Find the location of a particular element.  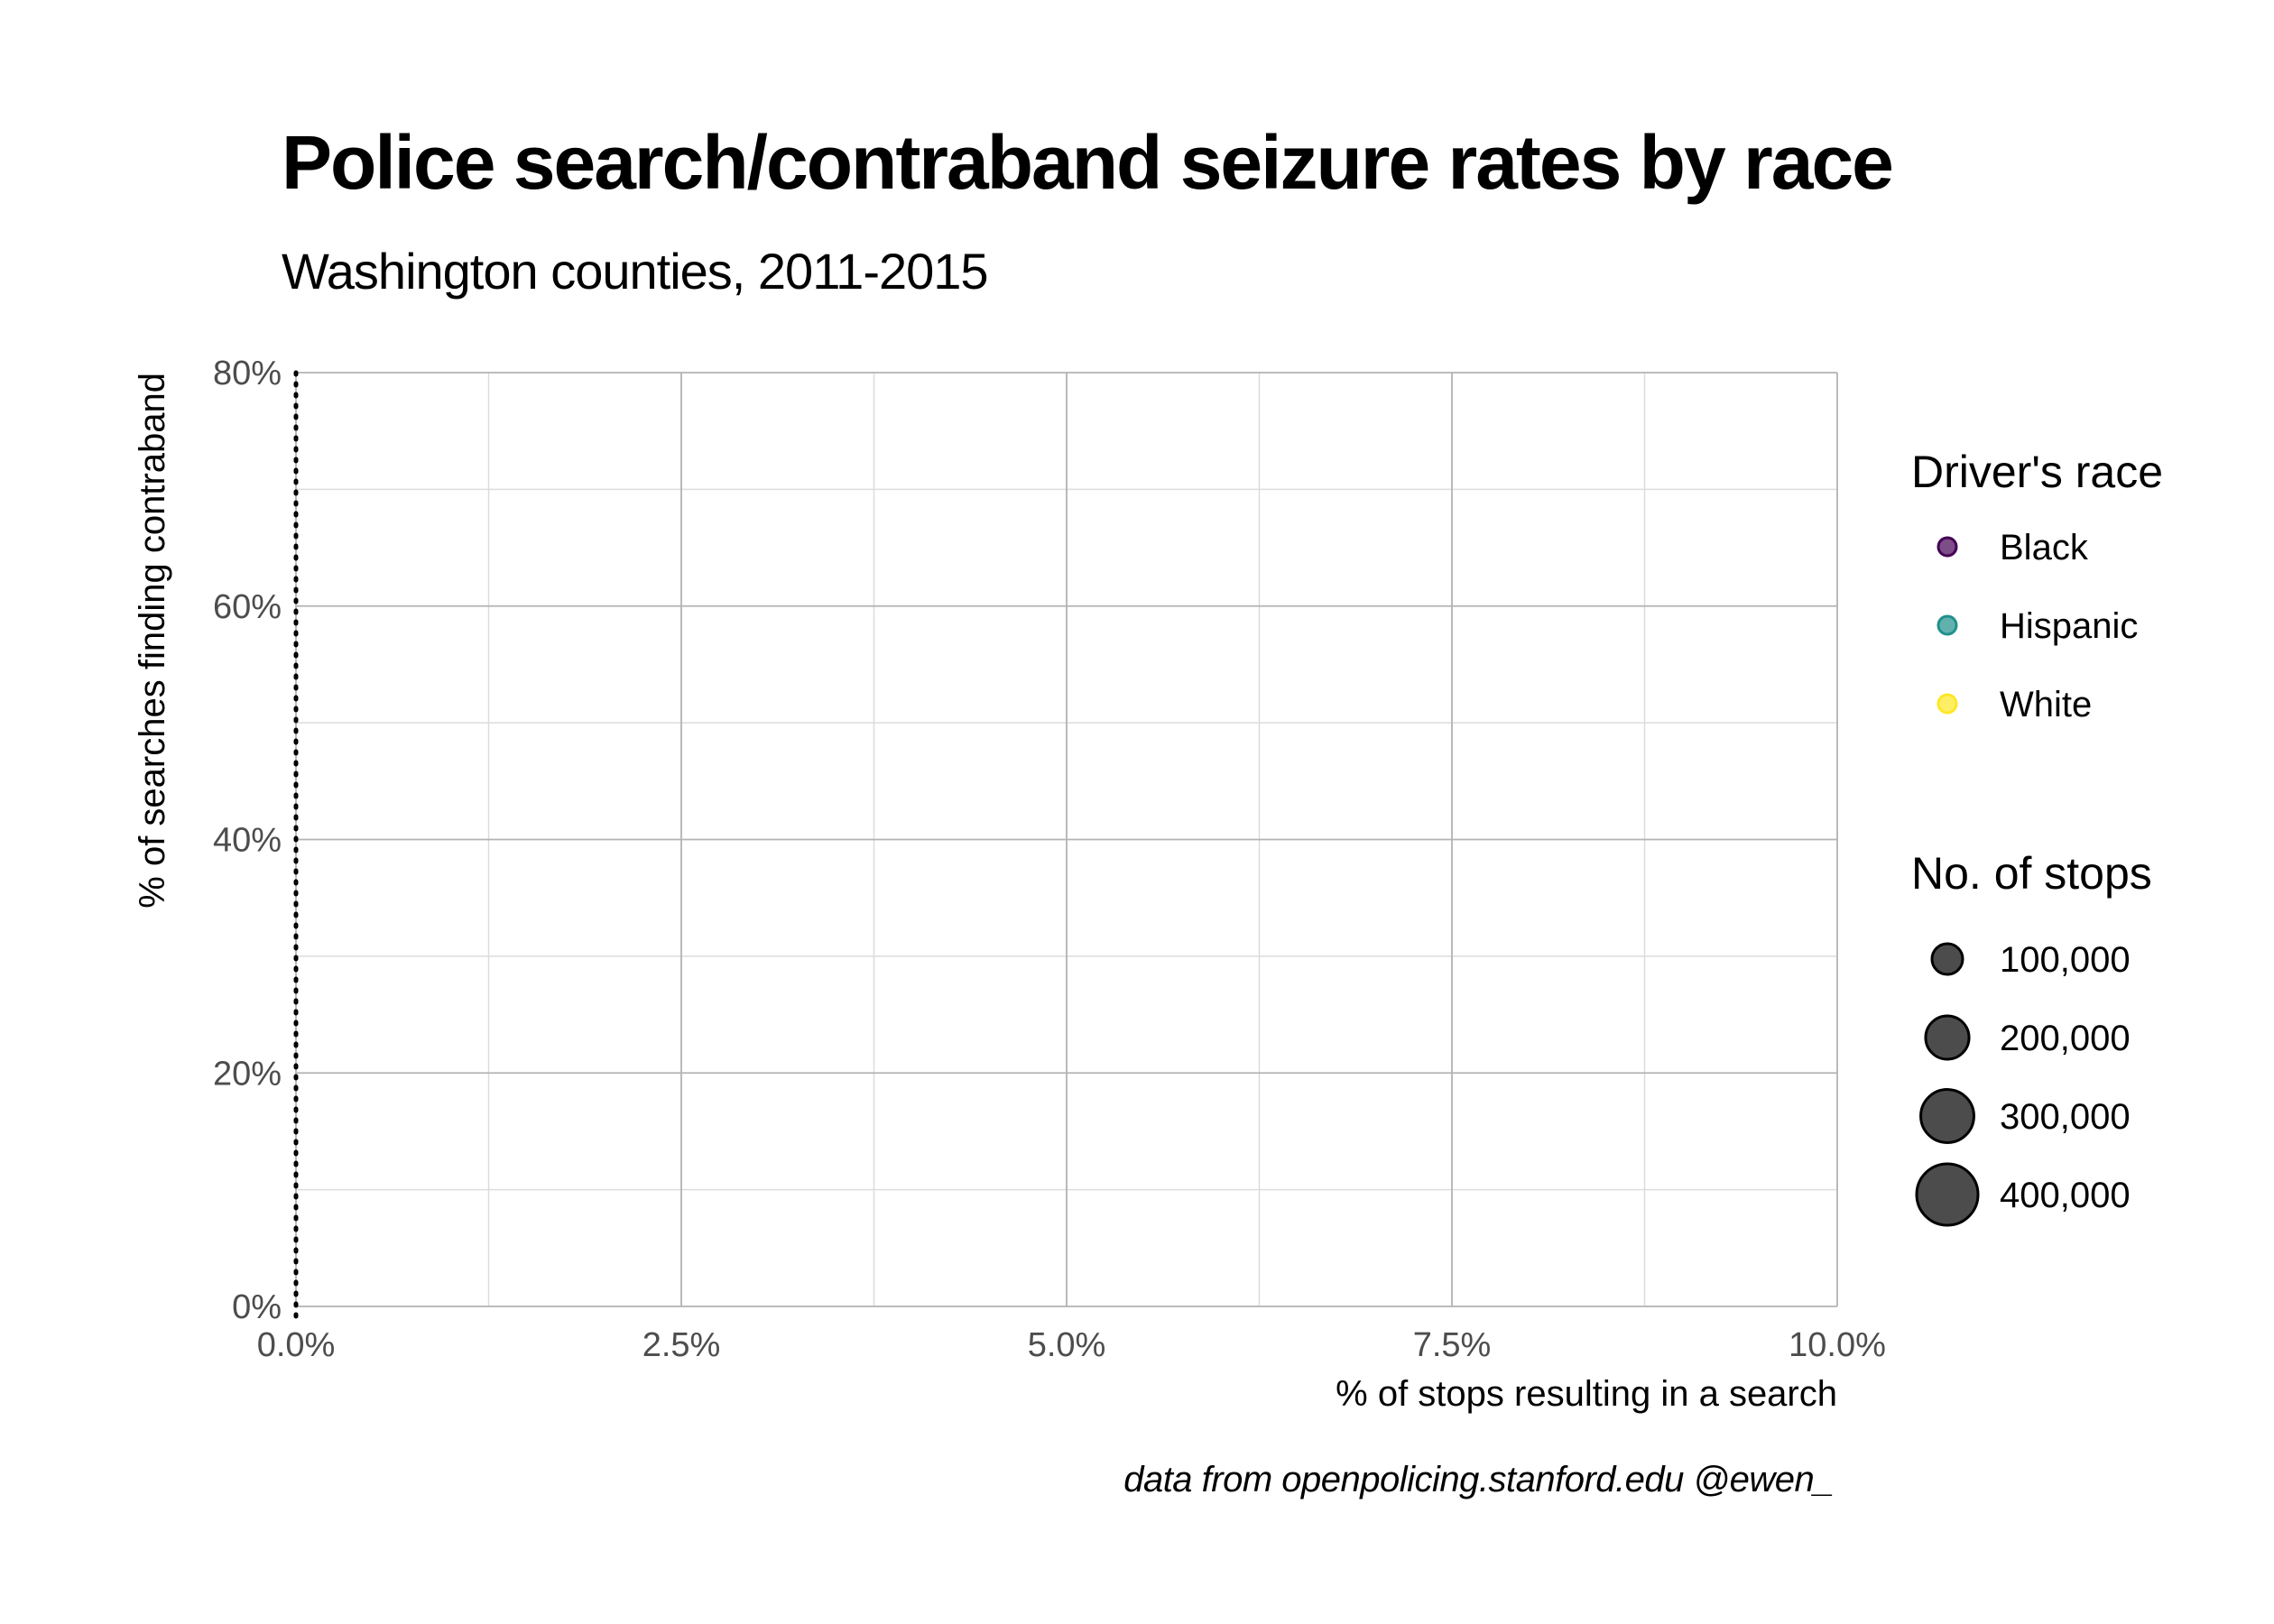

x-tick-label: 2.5% is located at coordinates (681, 1345).